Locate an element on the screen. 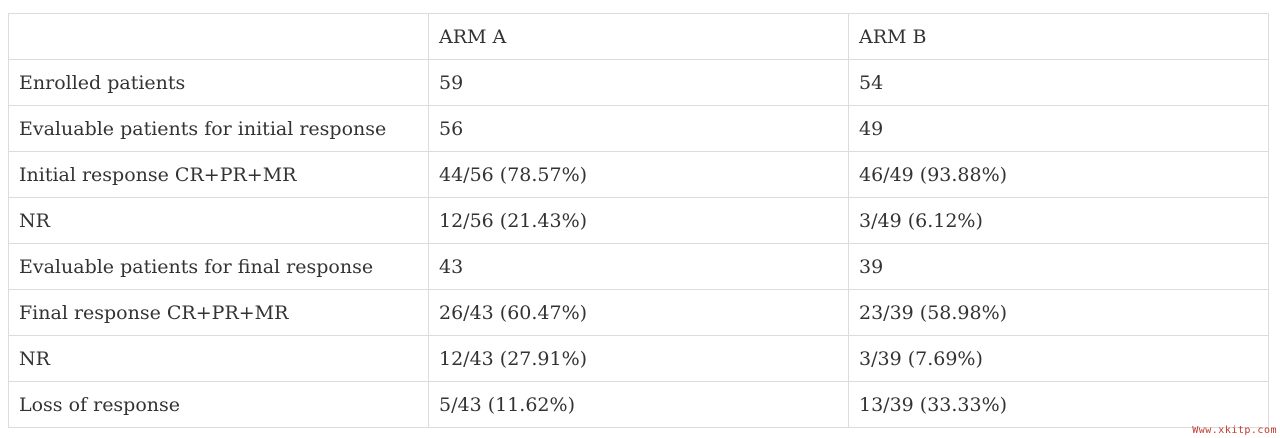 The image size is (1280, 438). table-row: NR 12/56 (21.43%) 3/49 (6.12%) is located at coordinates (638, 220).